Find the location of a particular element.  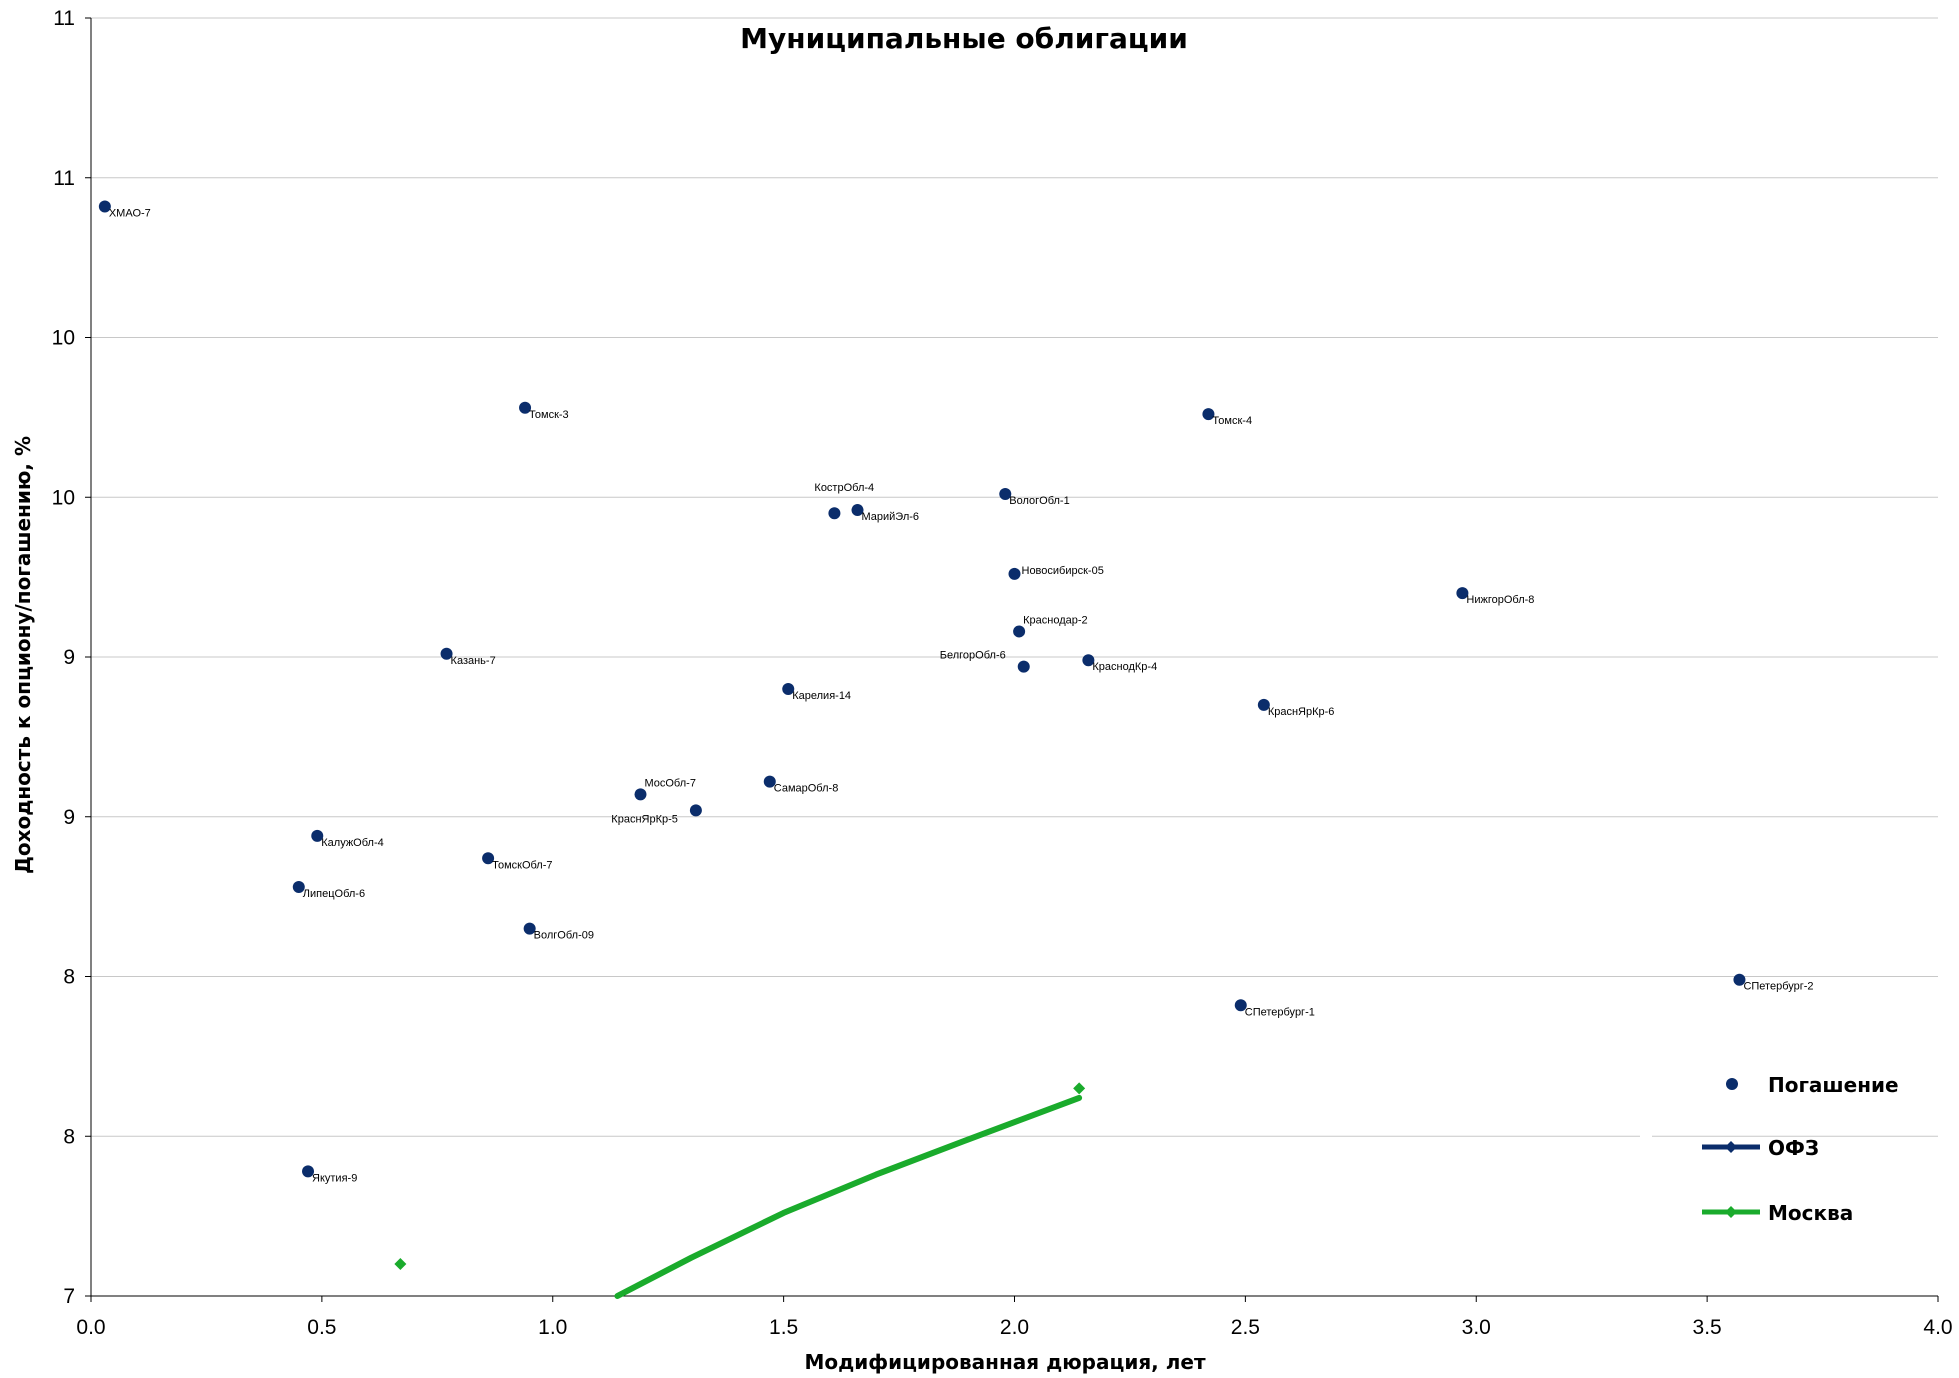

legend: Погашение ОФЗ Москва is located at coordinates (1769, 1137).